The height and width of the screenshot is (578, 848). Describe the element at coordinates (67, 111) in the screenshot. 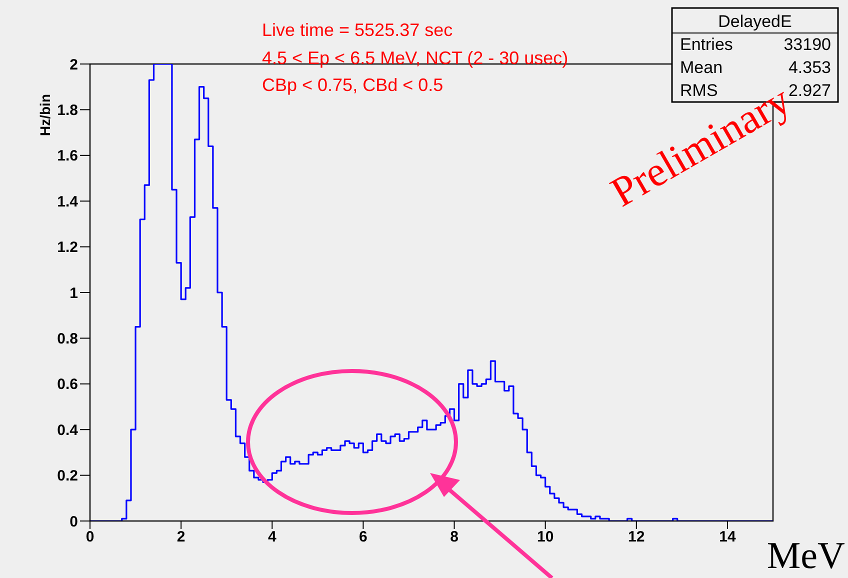

I see `y-tick-label: 1.8` at that location.